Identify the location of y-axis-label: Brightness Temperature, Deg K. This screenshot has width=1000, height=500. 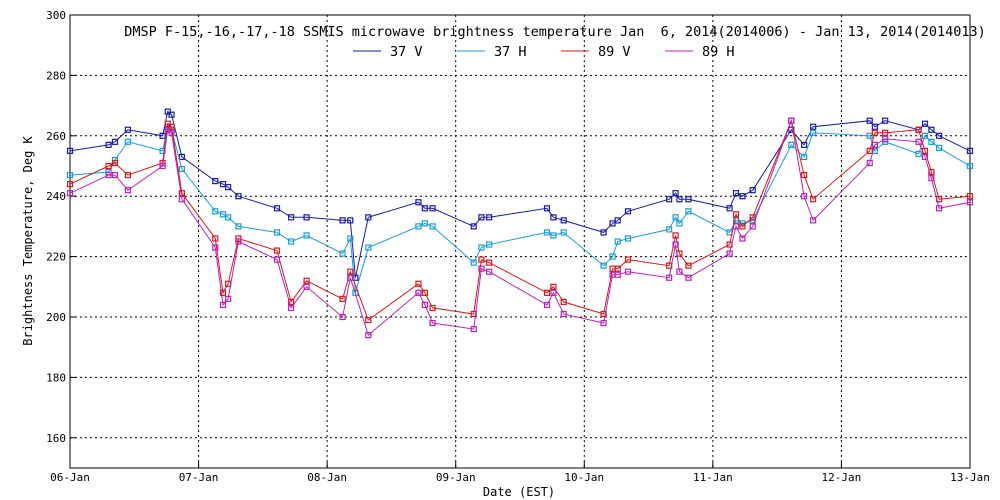
(28, 240).